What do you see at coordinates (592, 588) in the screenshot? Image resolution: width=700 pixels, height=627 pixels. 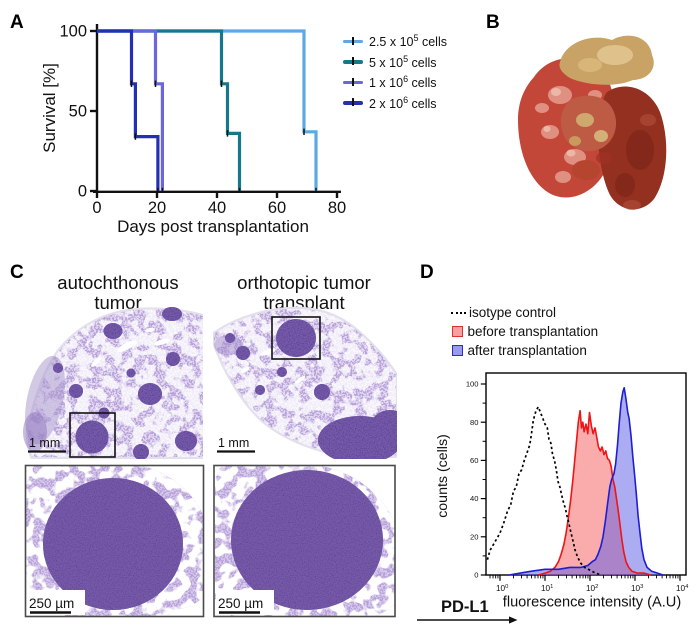 I see `svg-text: 102` at bounding box center [592, 588].